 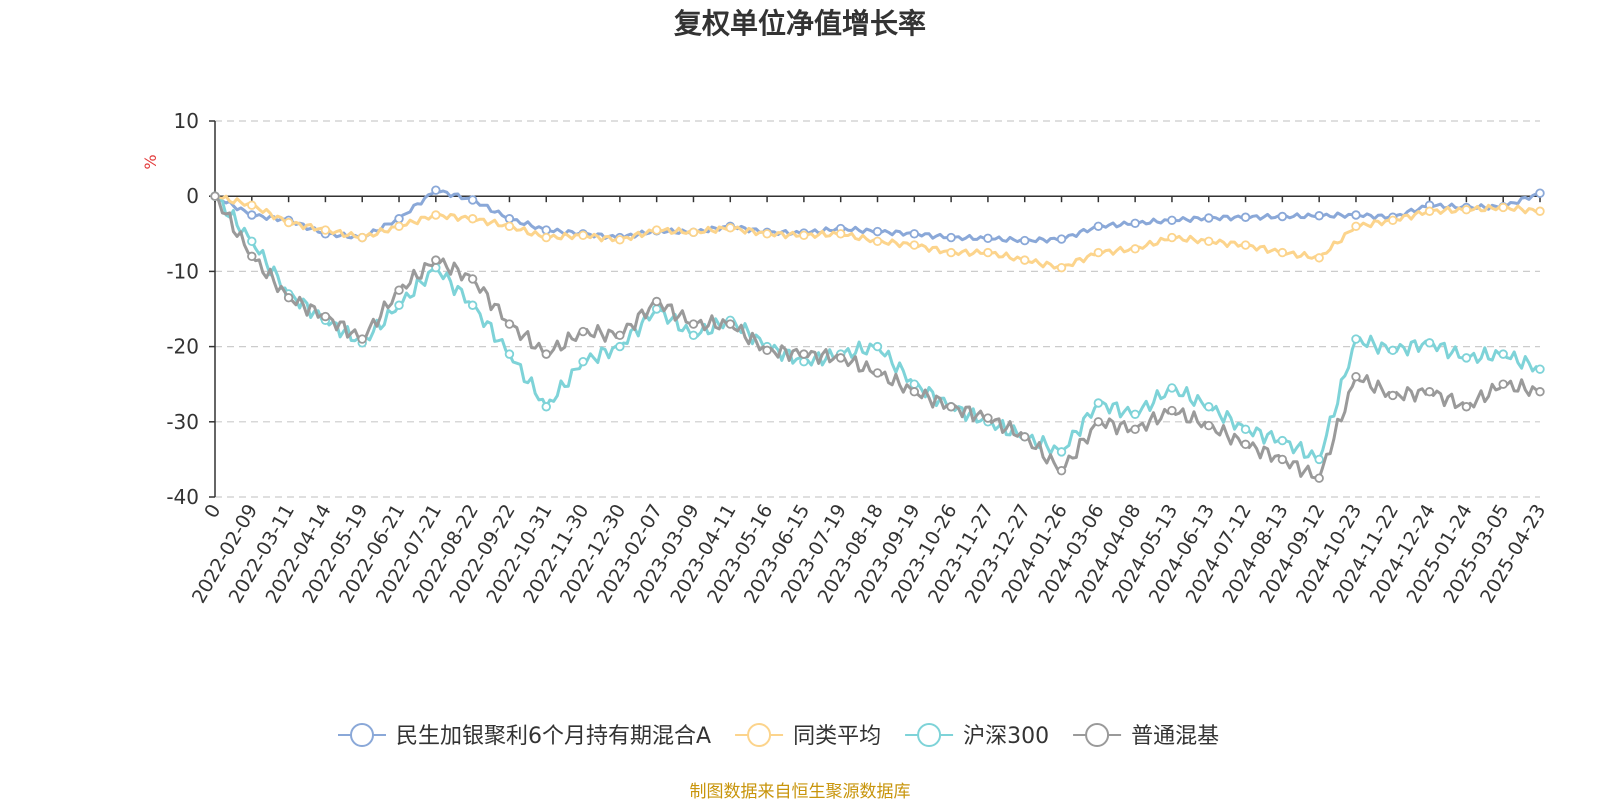 I want to click on y-tick-label: -20, so click(x=182, y=347).